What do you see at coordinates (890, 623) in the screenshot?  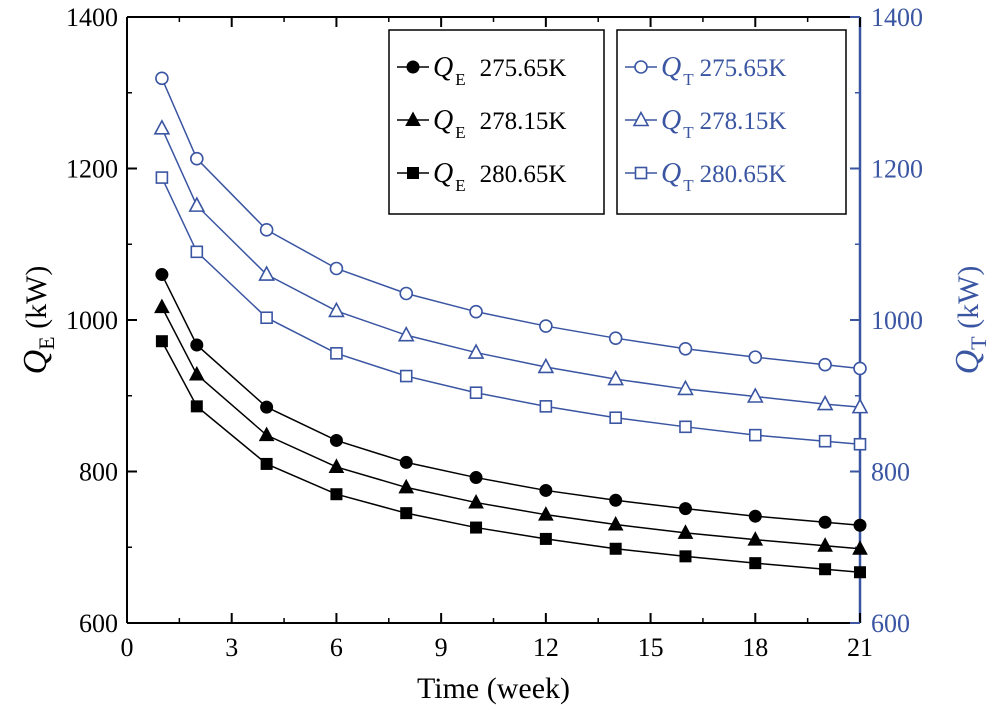 I see `y-right-tick-label: 600` at bounding box center [890, 623].